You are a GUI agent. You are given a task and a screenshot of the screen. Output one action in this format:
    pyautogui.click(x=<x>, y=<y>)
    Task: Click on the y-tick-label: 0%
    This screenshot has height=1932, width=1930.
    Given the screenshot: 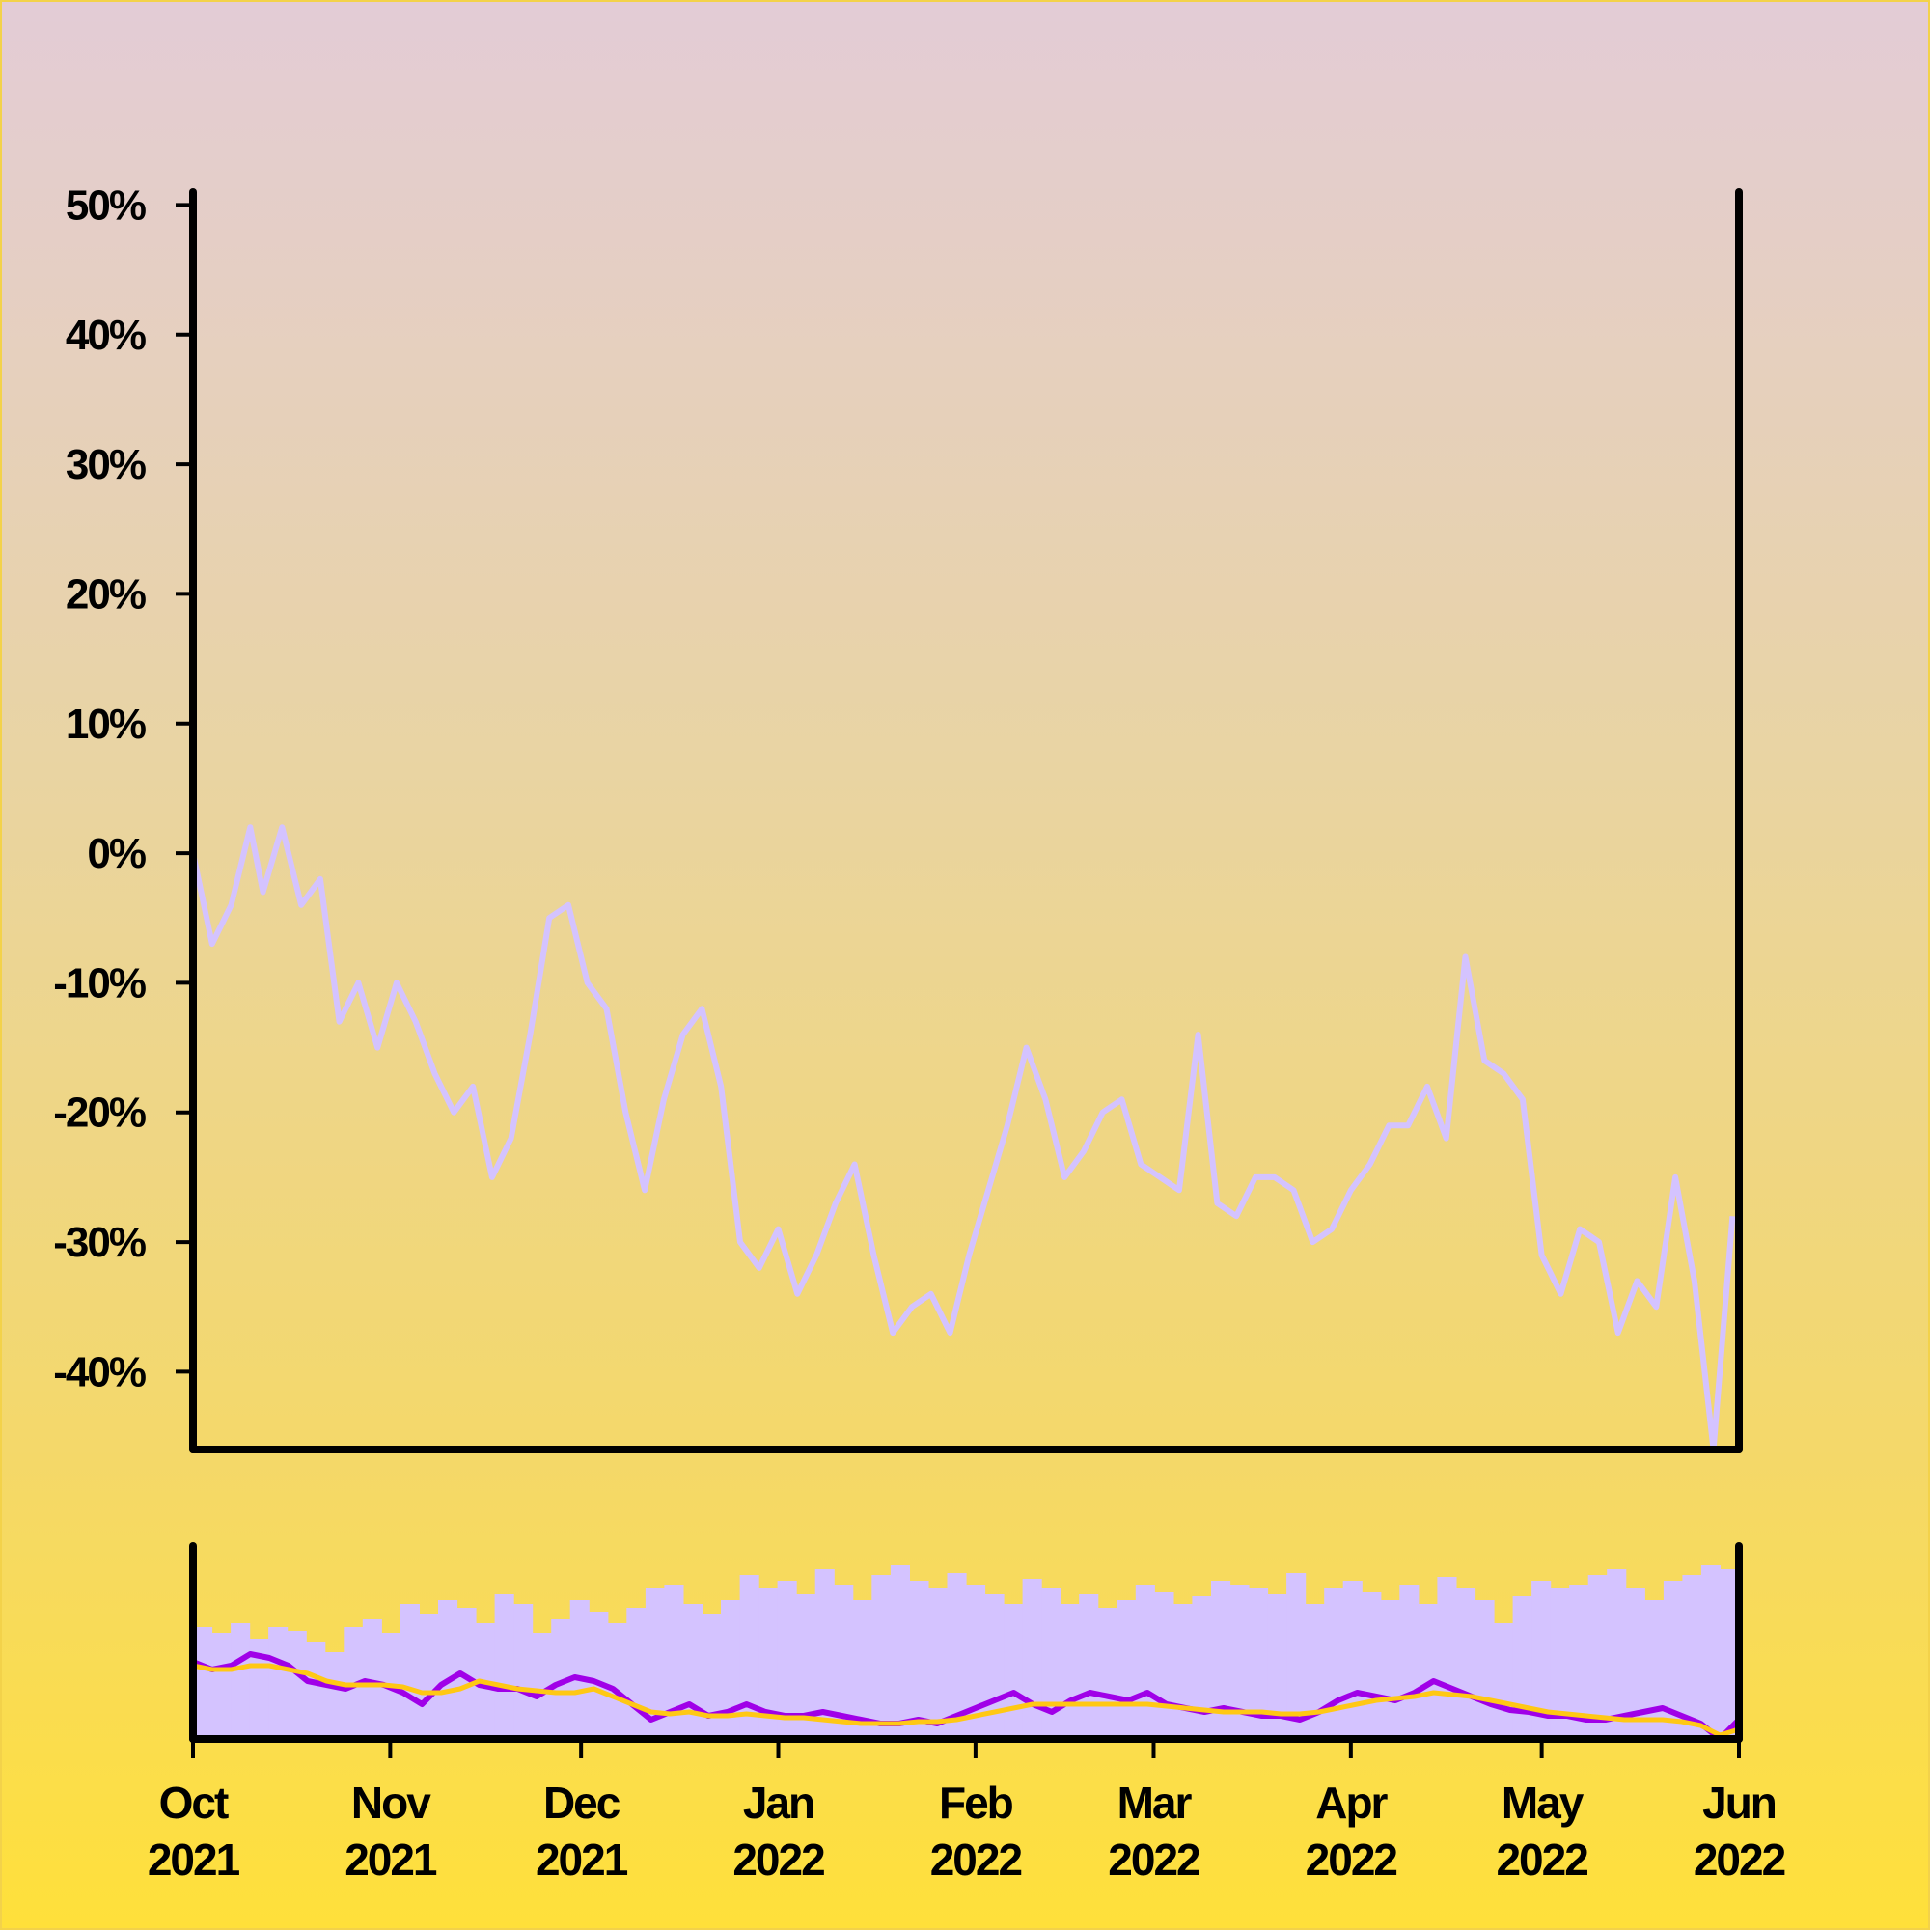 What is the action you would take?
    pyautogui.click(x=116, y=853)
    